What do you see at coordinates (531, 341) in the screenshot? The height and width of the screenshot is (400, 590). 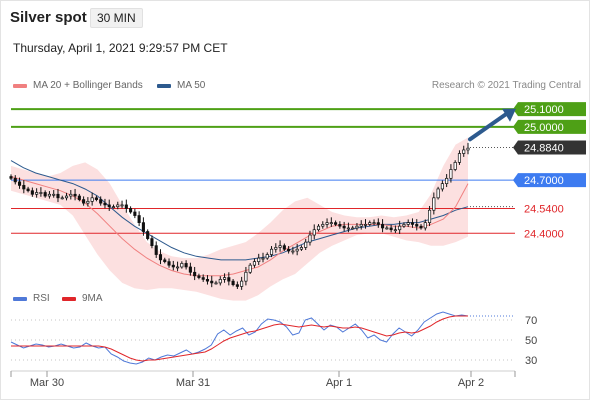 I see `rsi-tick-label: 50` at bounding box center [531, 341].